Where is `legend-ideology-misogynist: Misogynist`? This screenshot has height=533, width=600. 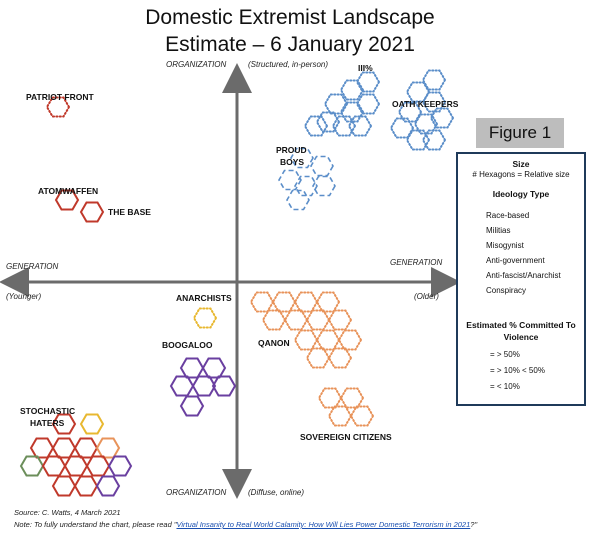 legend-ideology-misogynist: Misogynist is located at coordinates (505, 245).